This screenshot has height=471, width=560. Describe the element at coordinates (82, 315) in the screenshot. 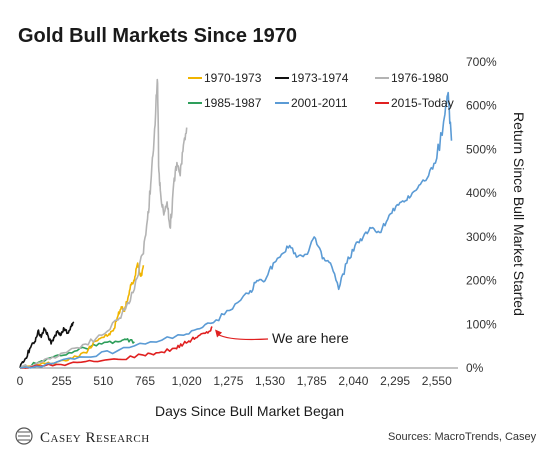

I see `series-line-1970-1973` at that location.